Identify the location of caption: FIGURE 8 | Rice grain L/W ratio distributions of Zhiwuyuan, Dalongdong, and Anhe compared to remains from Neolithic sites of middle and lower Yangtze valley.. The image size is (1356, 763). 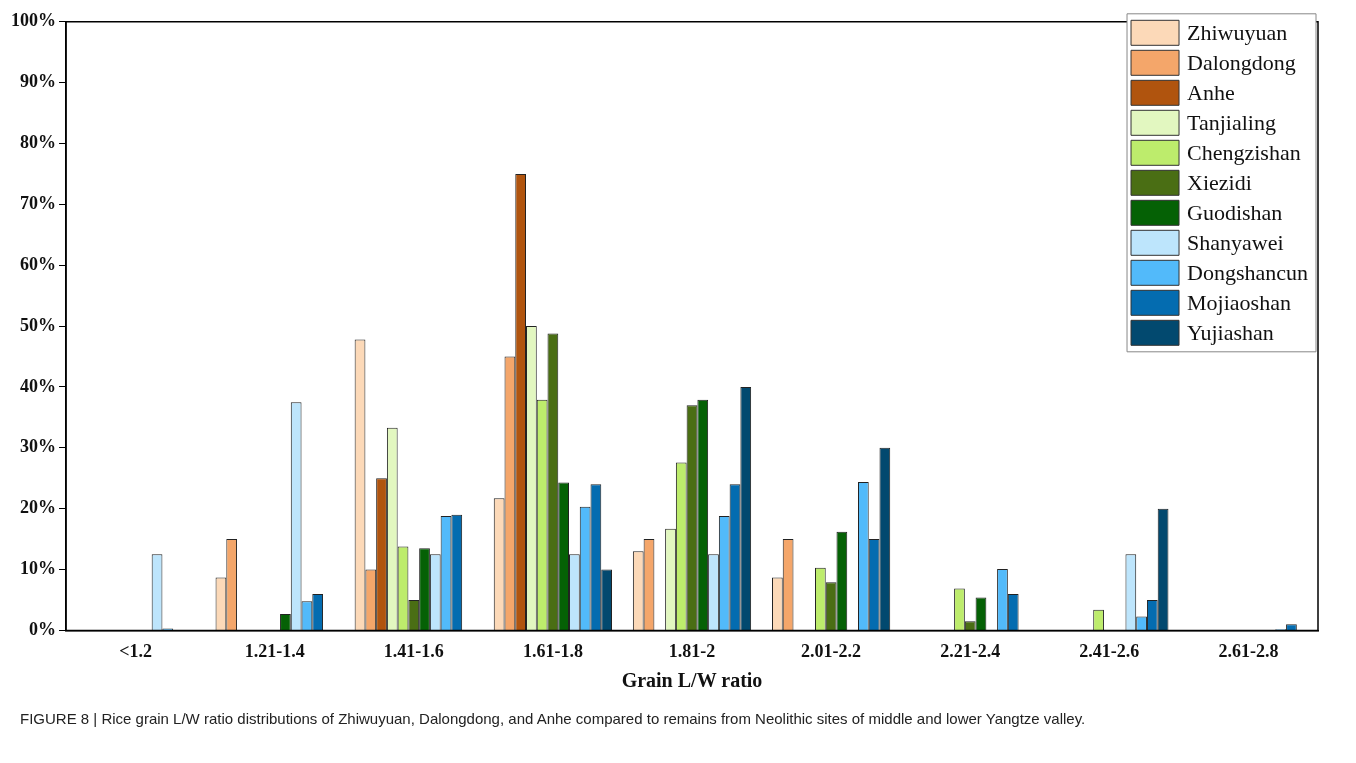
(553, 718).